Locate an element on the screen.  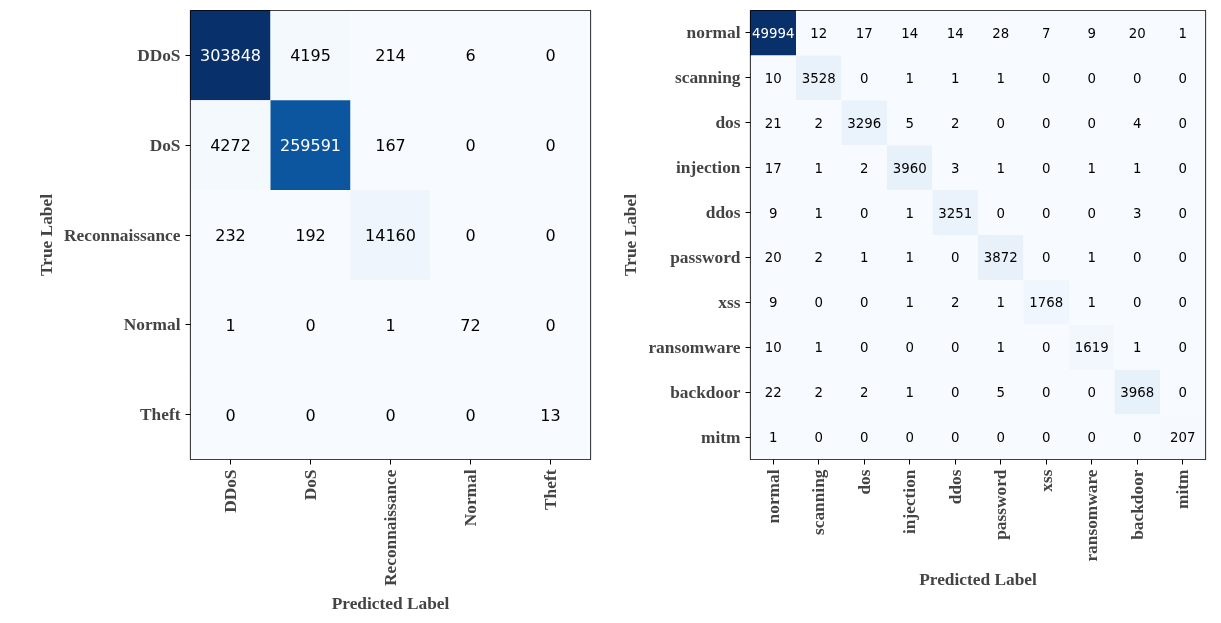
data-label: 1768 is located at coordinates (1046, 303).